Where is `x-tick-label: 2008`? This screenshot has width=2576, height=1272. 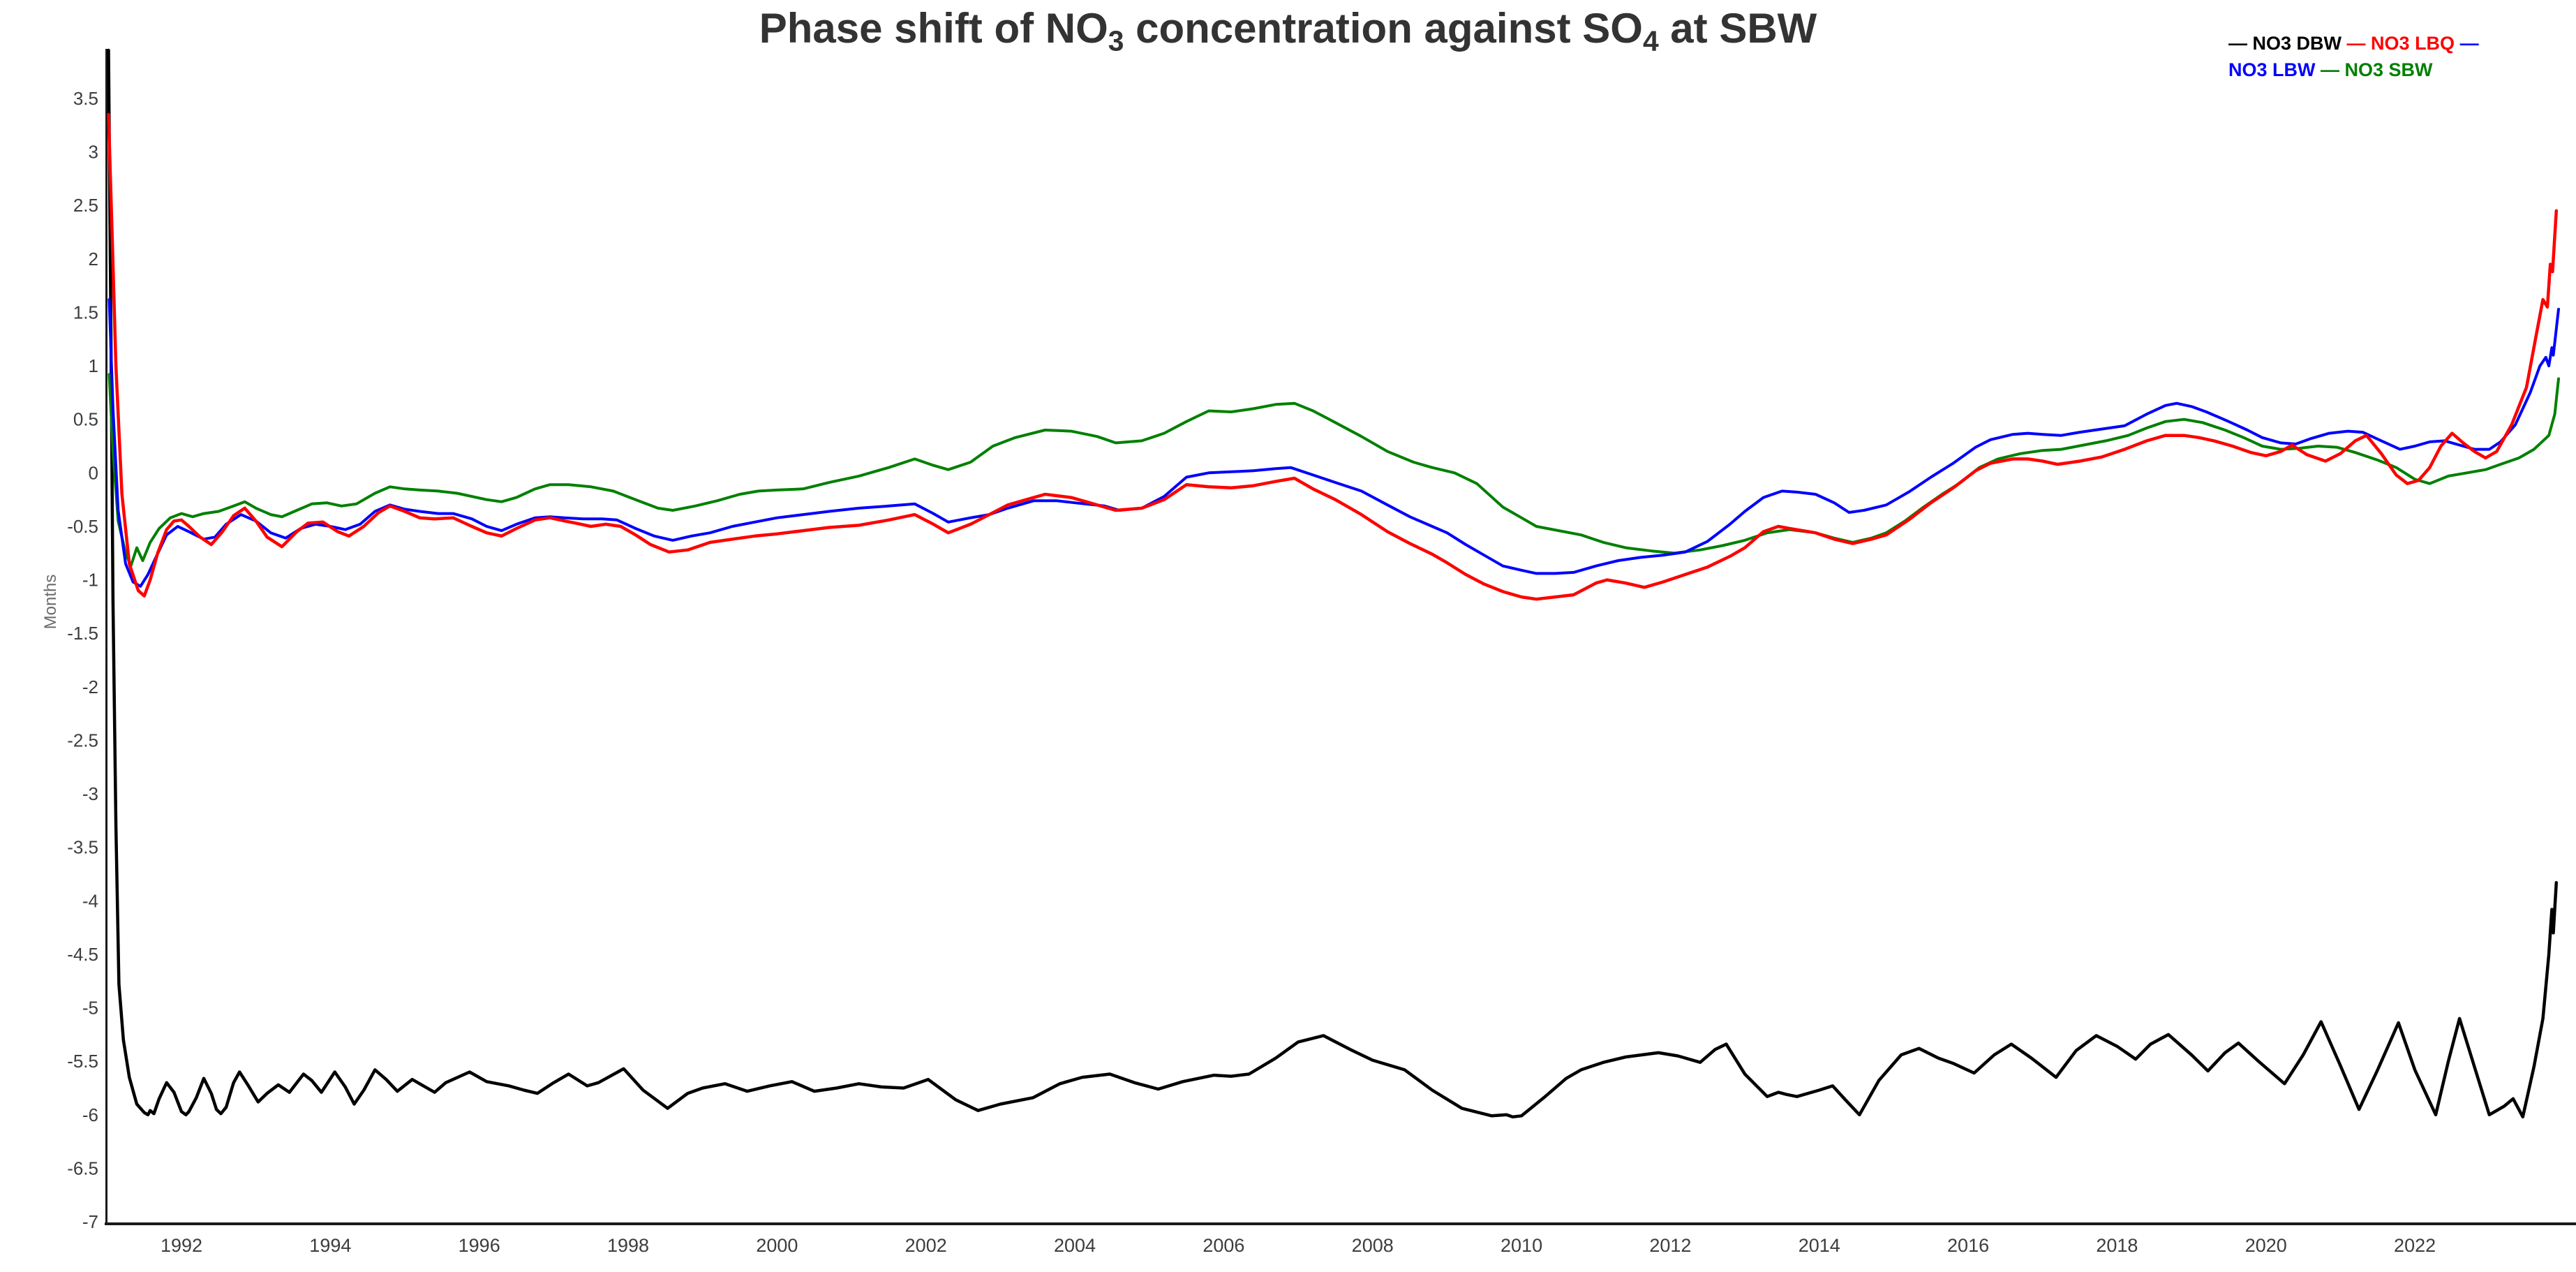 x-tick-label: 2008 is located at coordinates (1373, 1245).